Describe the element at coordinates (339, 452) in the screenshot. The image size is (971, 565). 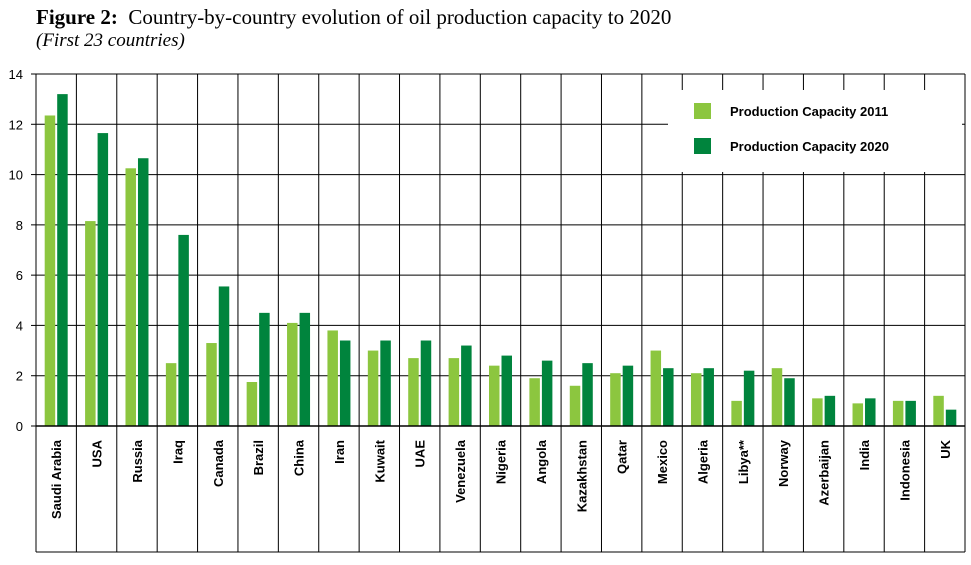
I see `x-tick-label: Iran` at that location.